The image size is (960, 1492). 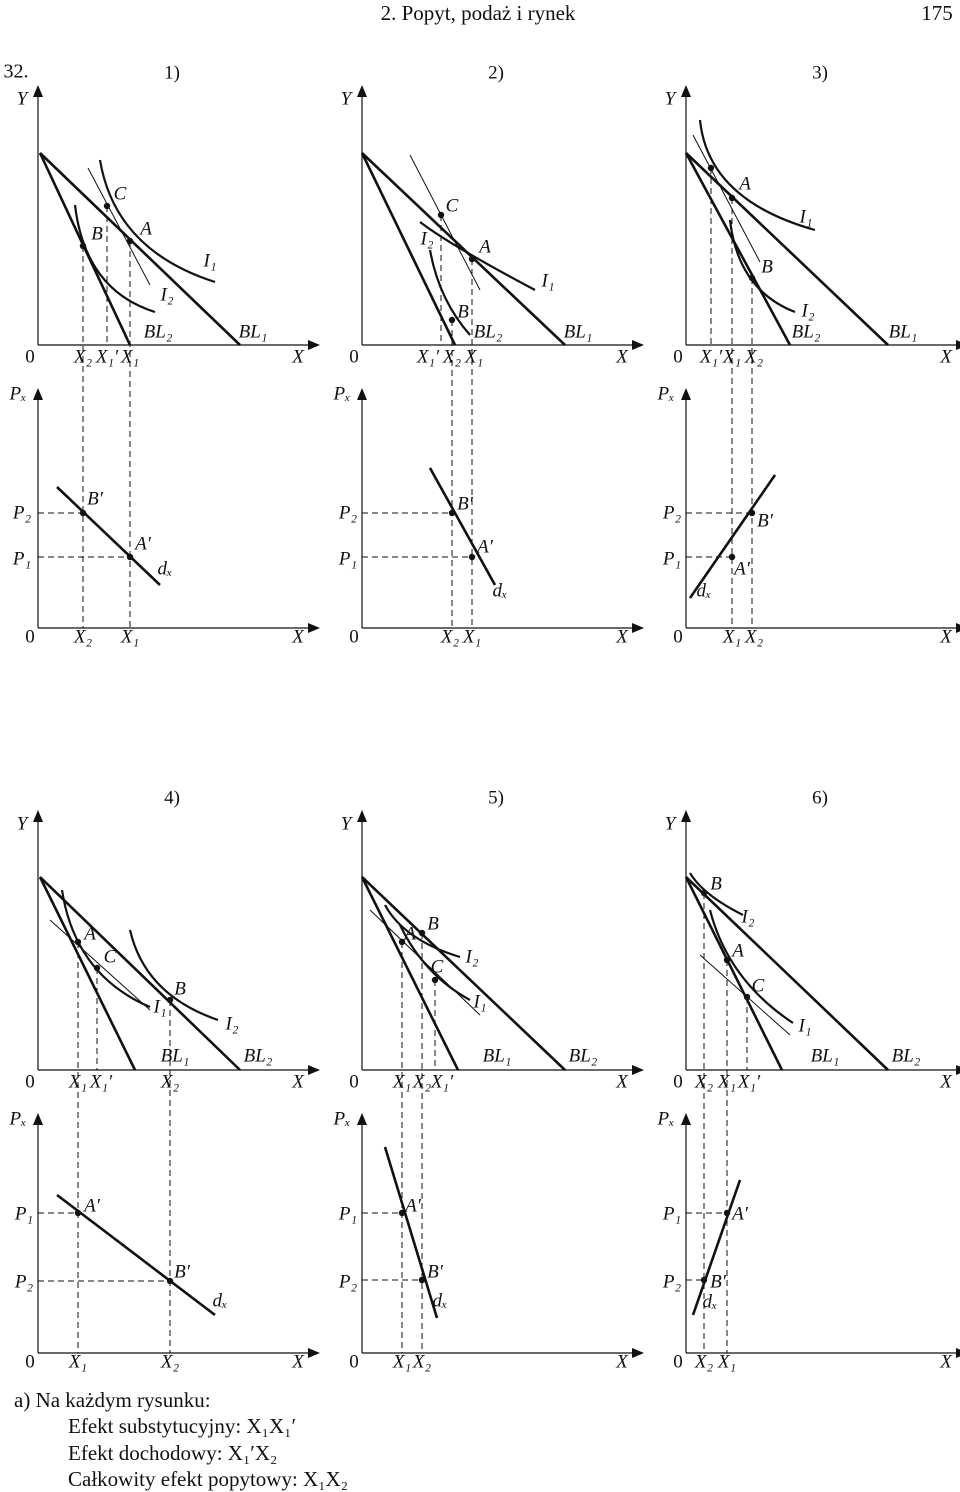 I want to click on answer-line: Efekt substytucyjny: X₁X₁′, so click(x=182, y=1426).